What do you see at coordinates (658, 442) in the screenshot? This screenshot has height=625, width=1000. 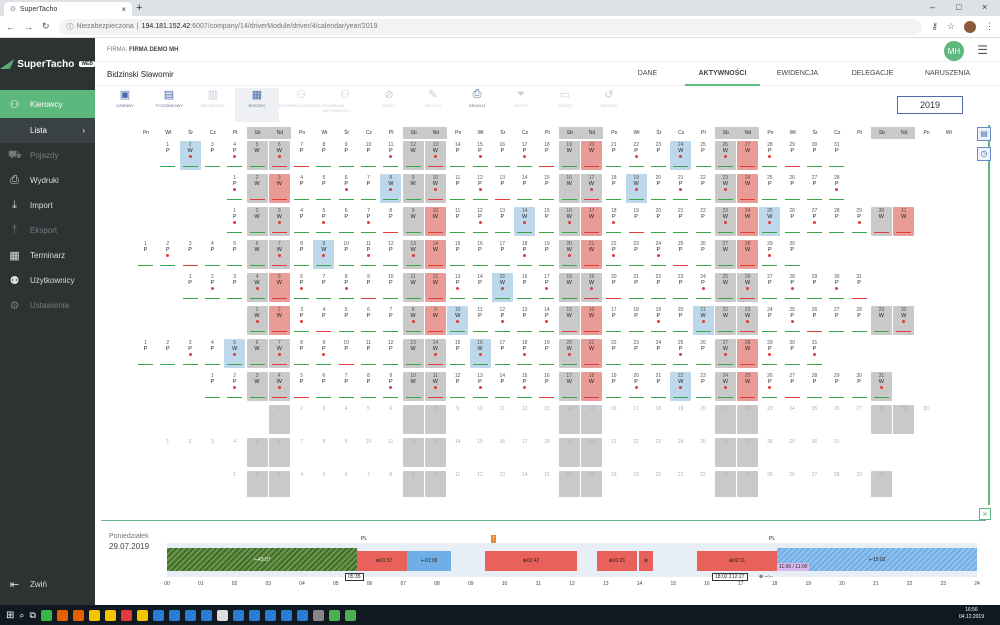 I see `calendar-day: 23` at bounding box center [658, 442].